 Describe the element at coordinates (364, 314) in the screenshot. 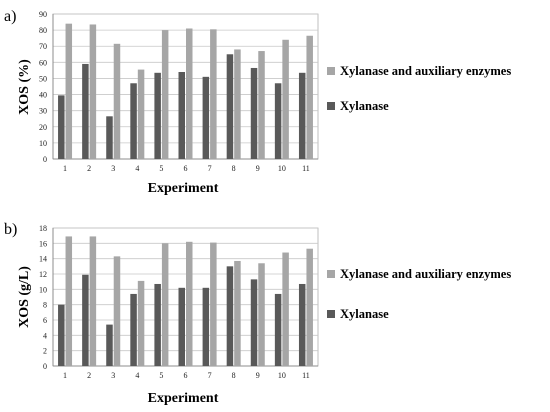

I see `legend-label-b-xyl: Xylanase` at that location.